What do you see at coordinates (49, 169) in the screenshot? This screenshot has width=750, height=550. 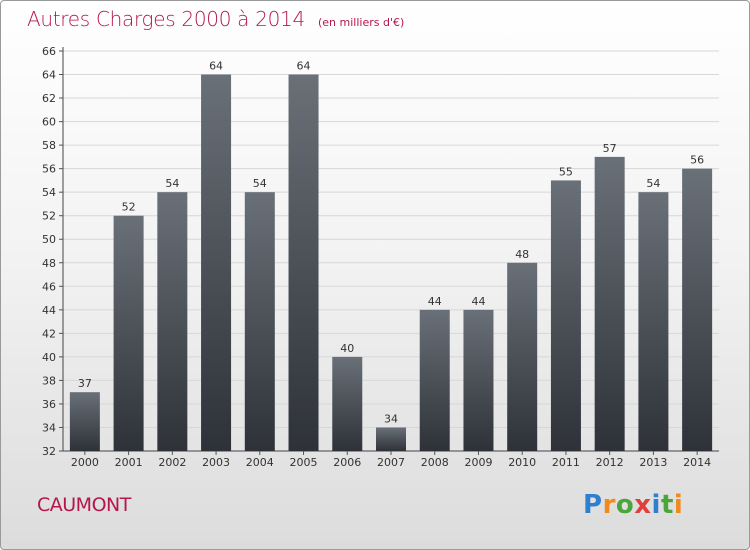 I see `y-tick-label: 56` at bounding box center [49, 169].